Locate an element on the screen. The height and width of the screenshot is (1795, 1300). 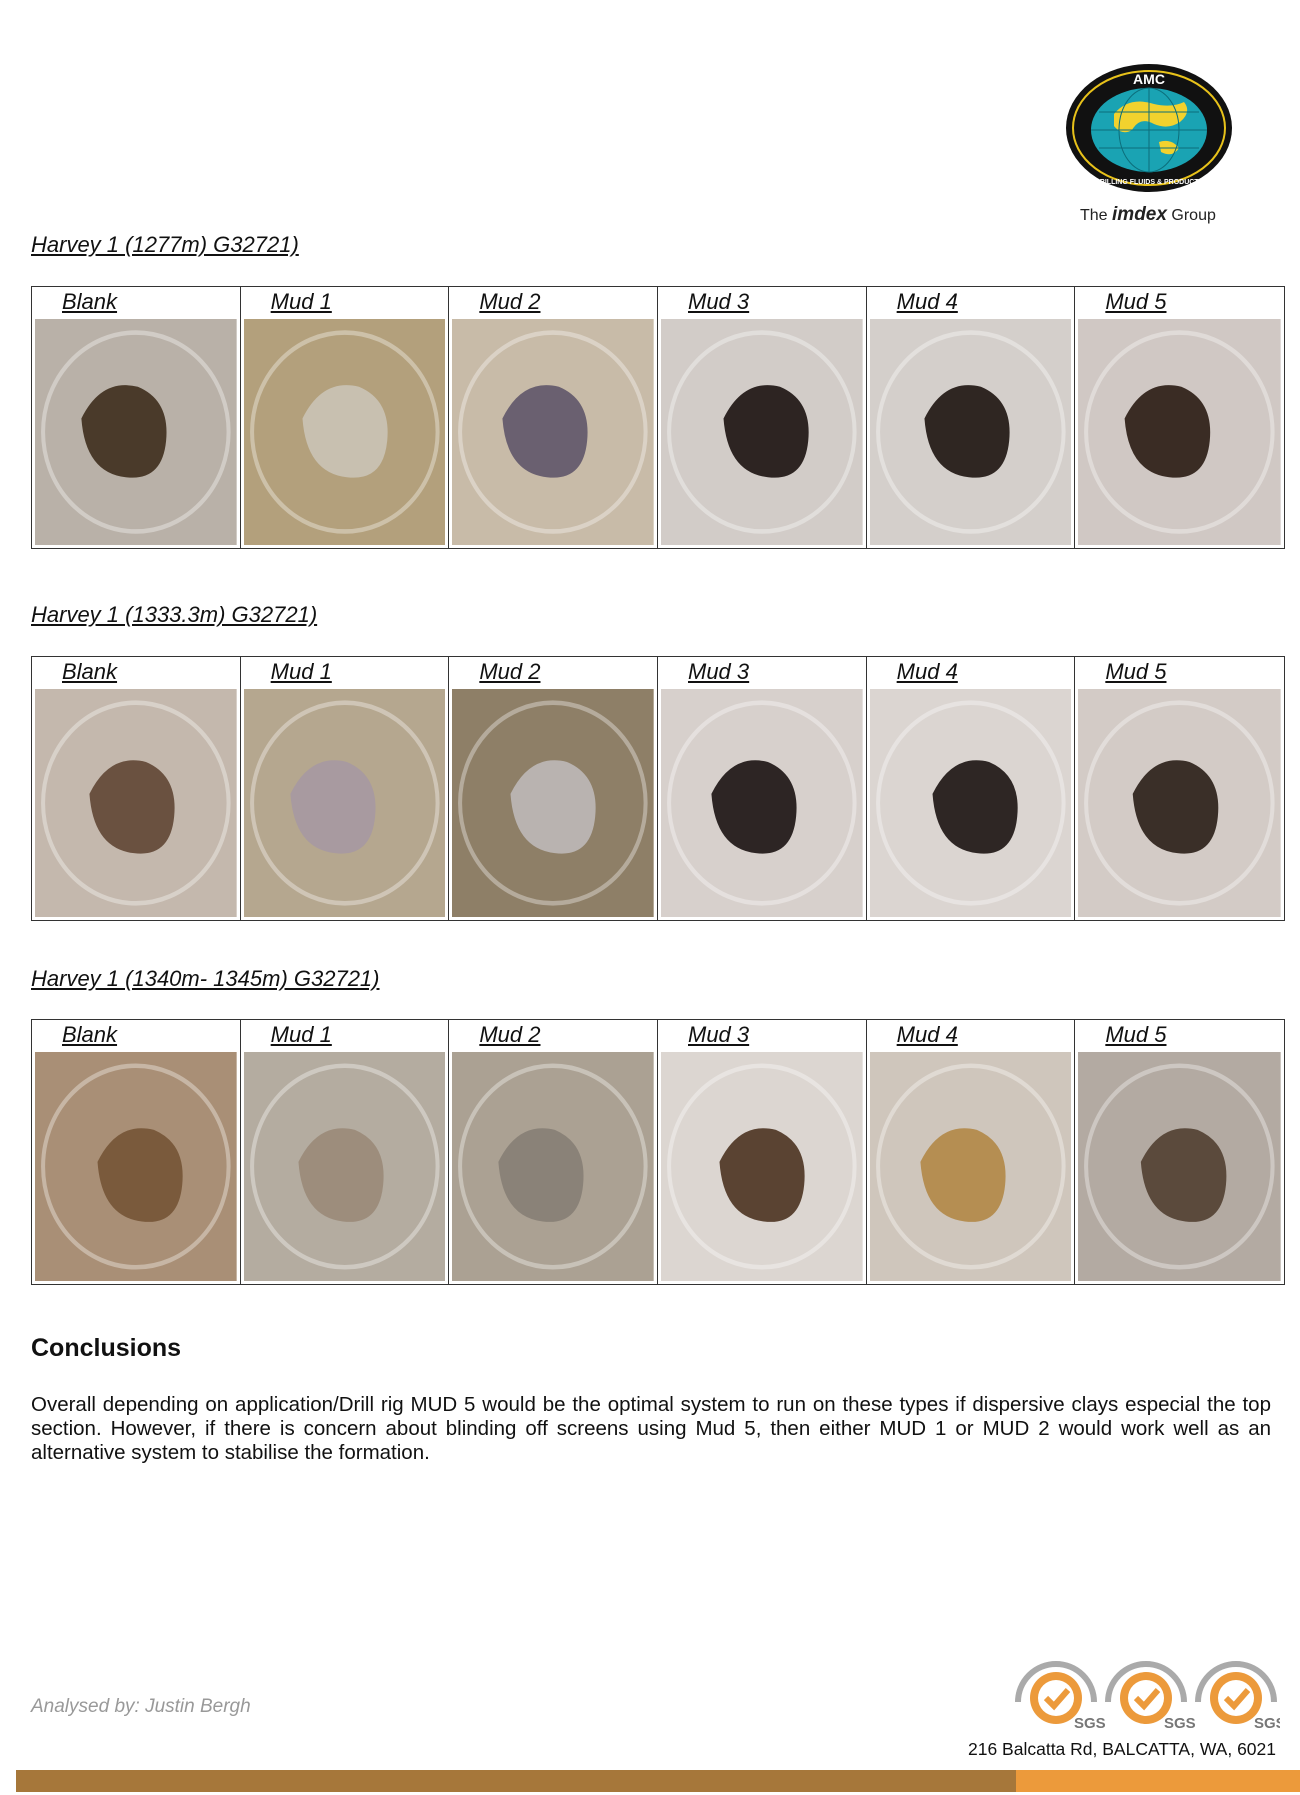
sample-table-1: Blank Mud 1 Mud 2 Mud 3 Mud 4 Mud 5 is located at coordinates (658, 417).